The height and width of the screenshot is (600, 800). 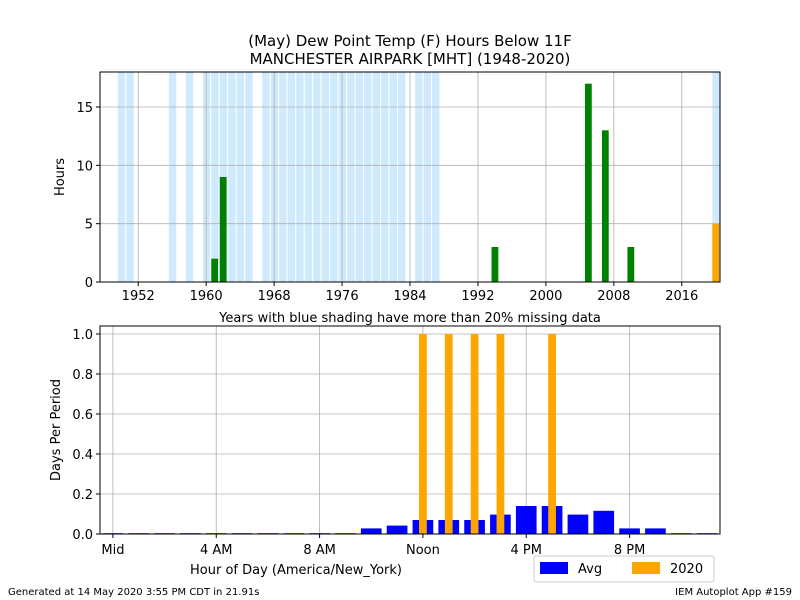 What do you see at coordinates (342, 296) in the screenshot?
I see `top-x-tick-label: 1976` at bounding box center [342, 296].